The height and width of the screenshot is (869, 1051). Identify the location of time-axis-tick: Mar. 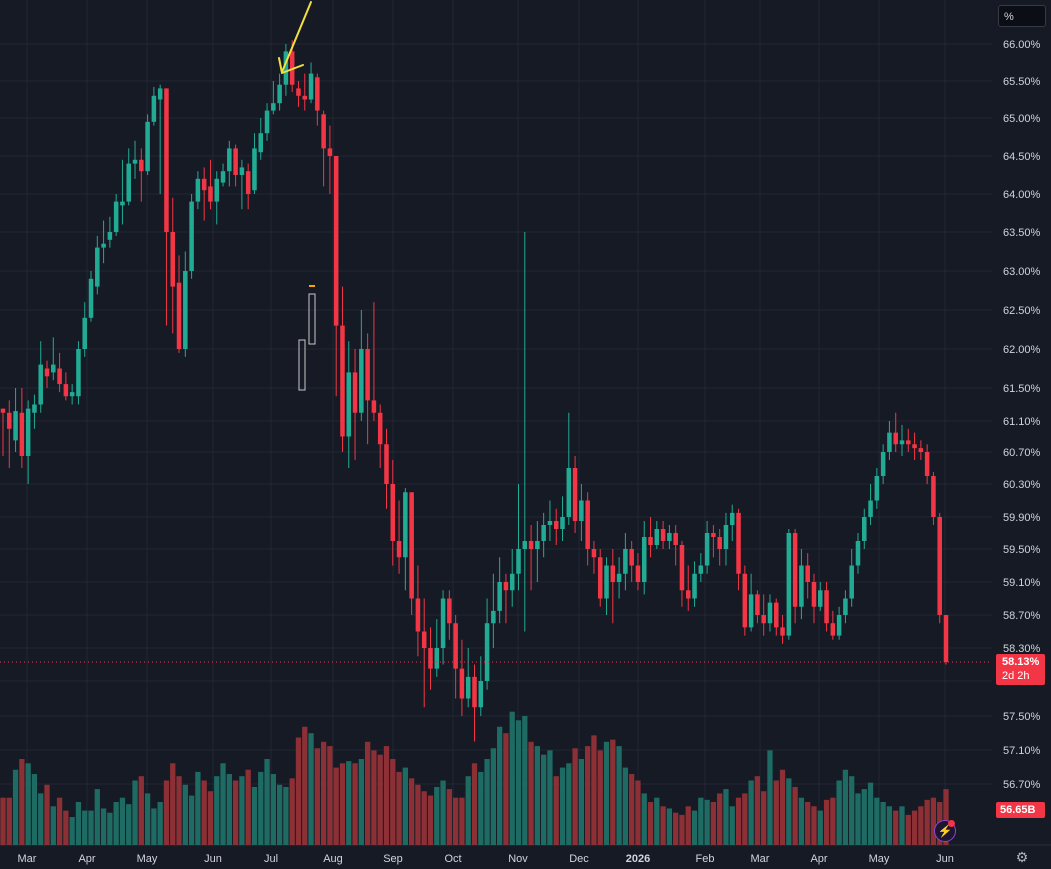
(760, 859).